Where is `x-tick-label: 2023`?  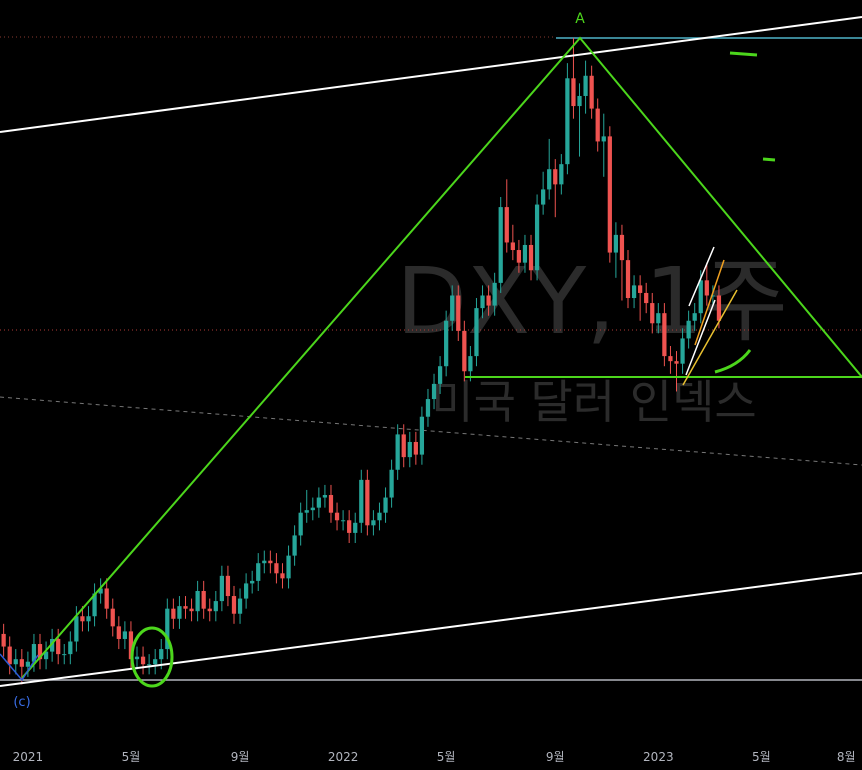 x-tick-label: 2023 is located at coordinates (658, 757).